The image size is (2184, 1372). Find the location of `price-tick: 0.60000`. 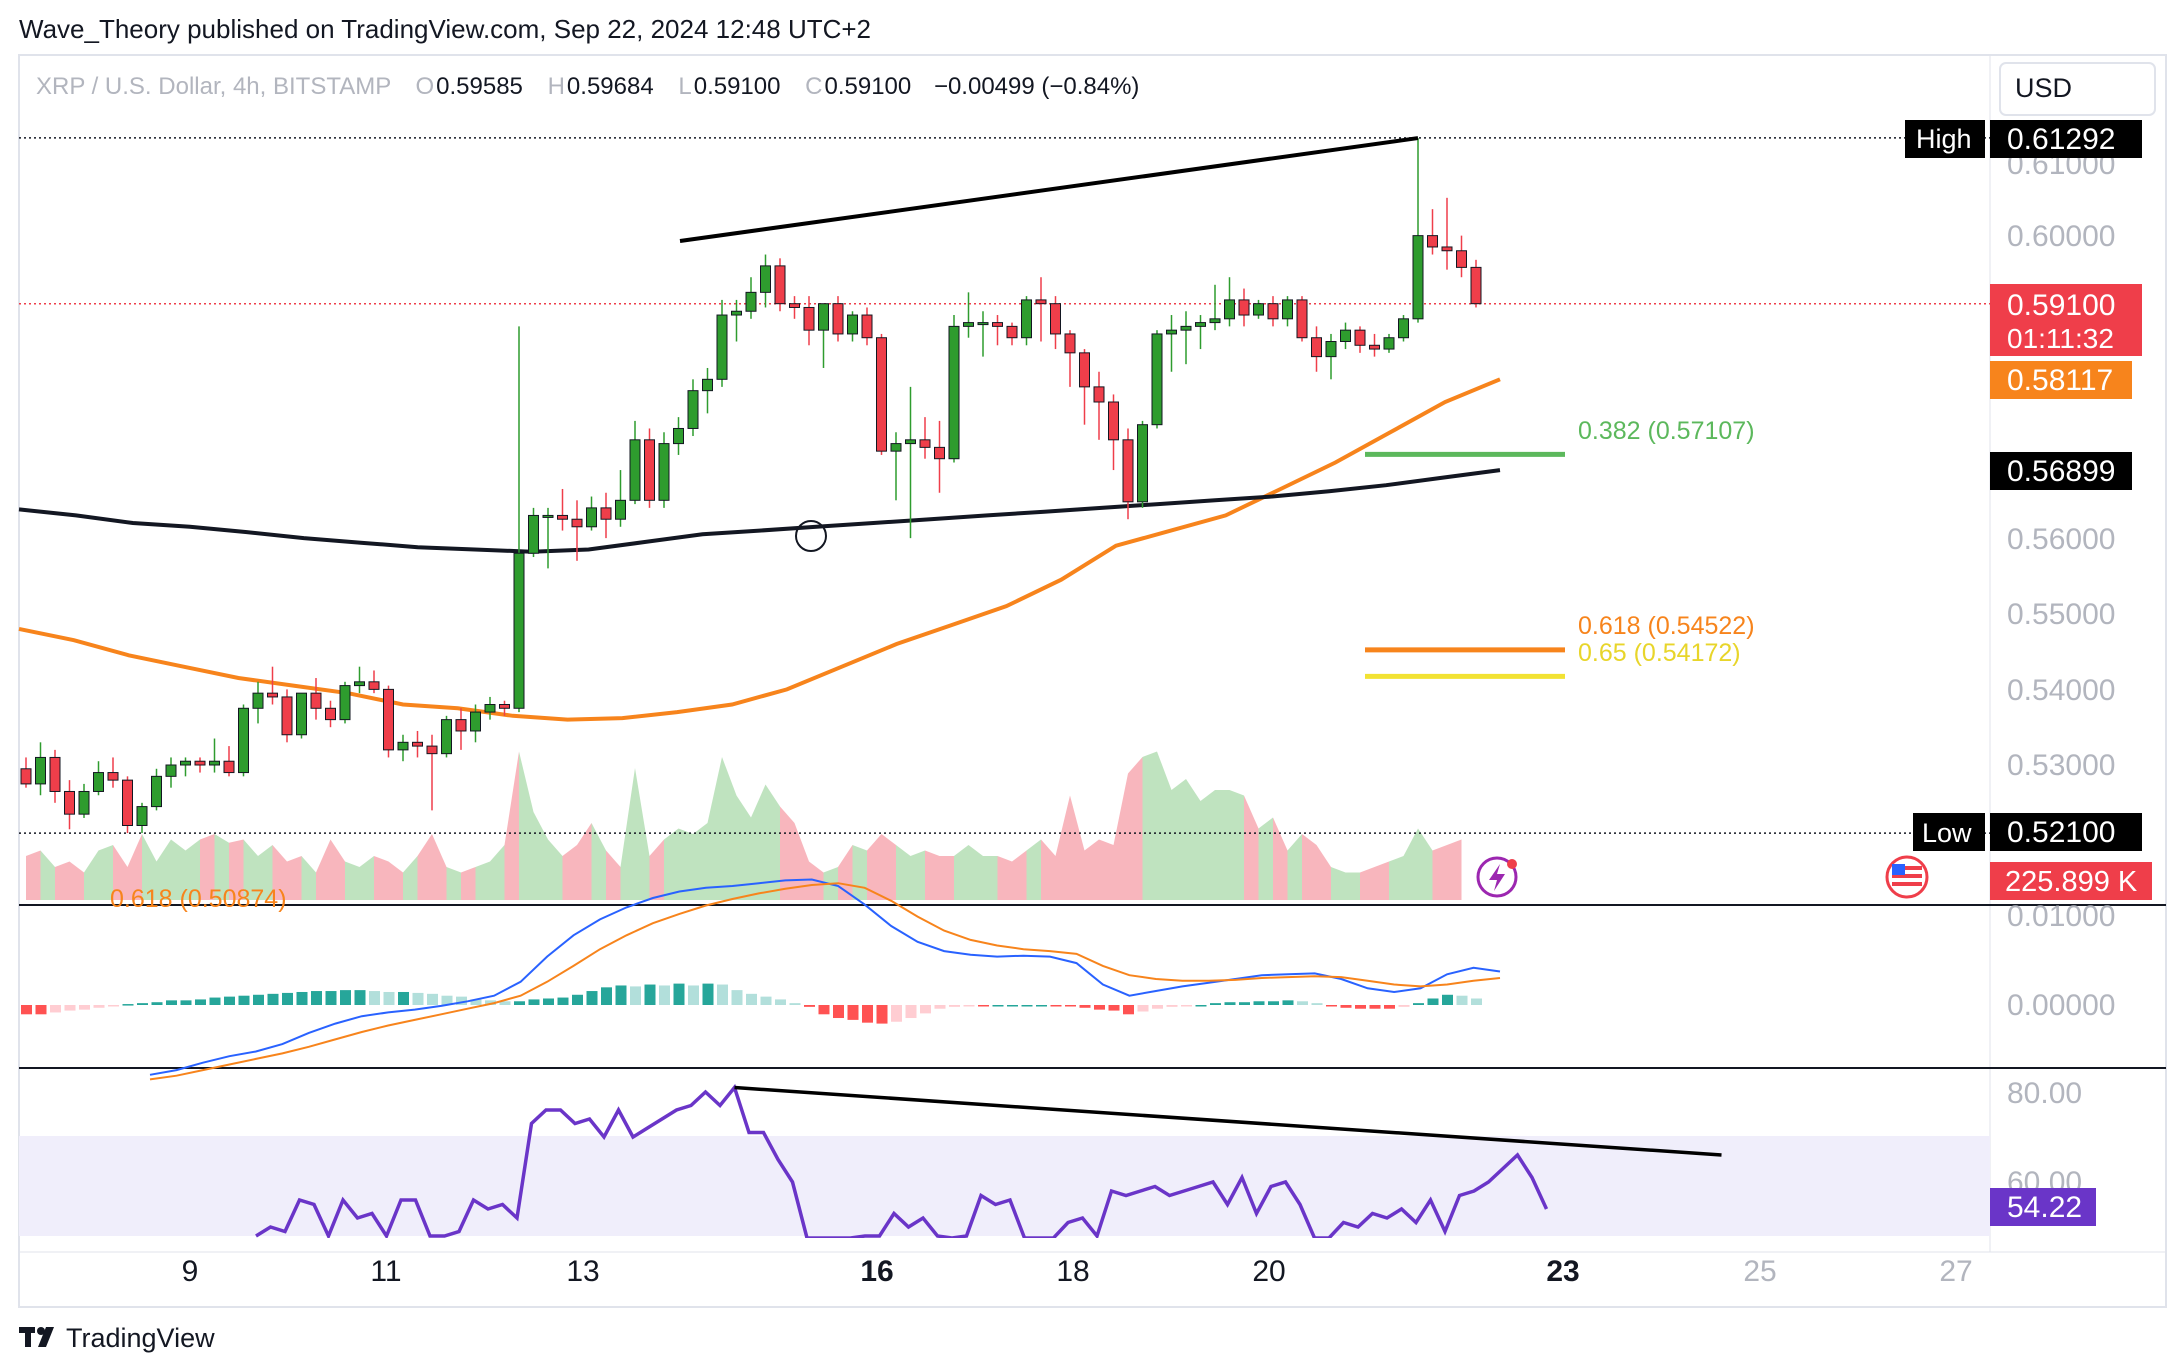

price-tick: 0.60000 is located at coordinates (2061, 236).